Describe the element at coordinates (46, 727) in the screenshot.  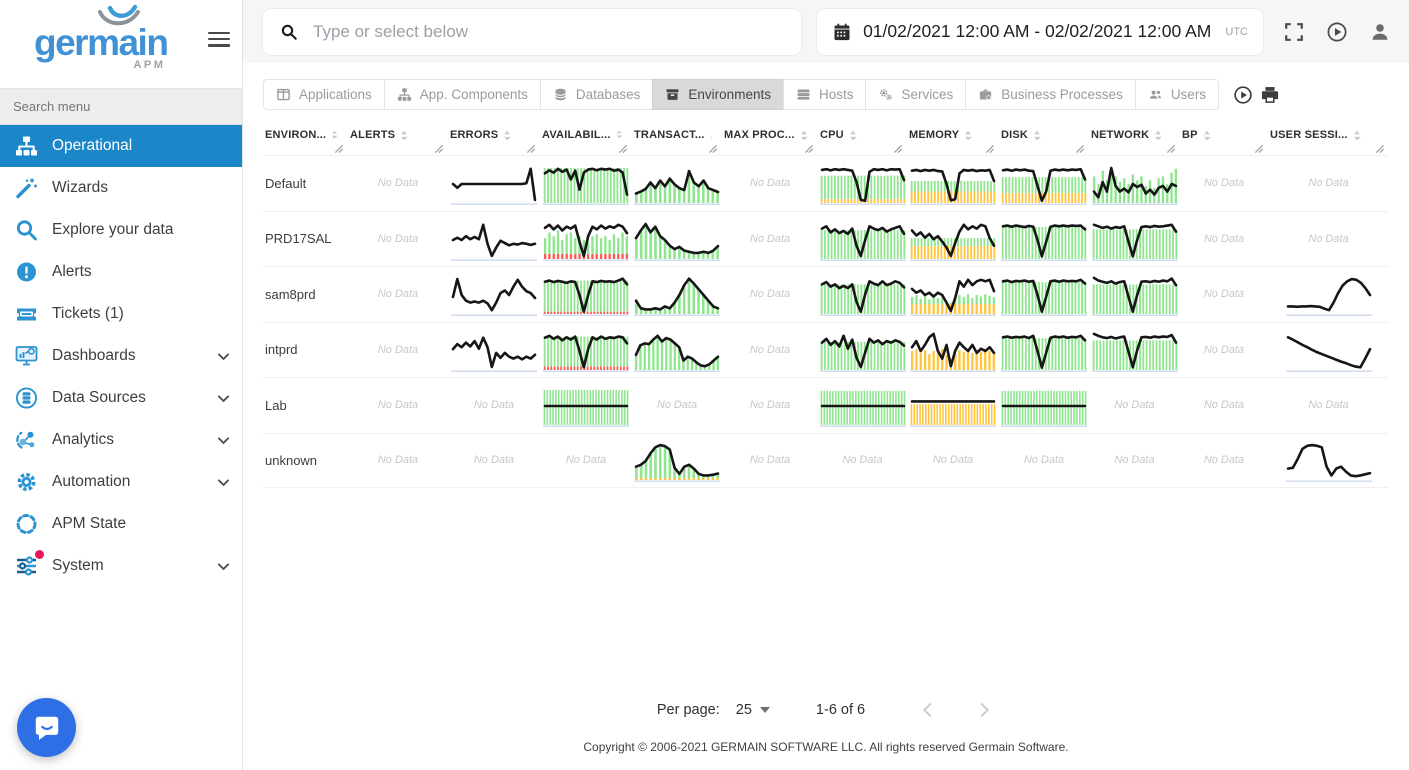
I see `chat-button` at that location.